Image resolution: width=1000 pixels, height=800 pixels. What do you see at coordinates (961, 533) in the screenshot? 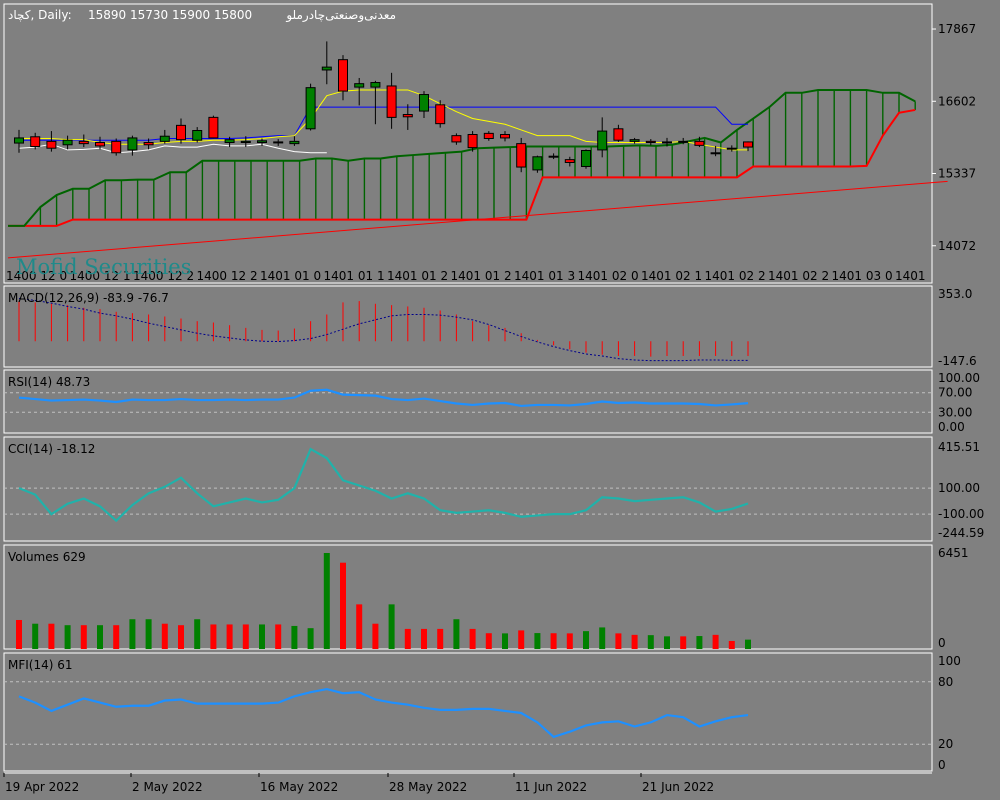
I see `oscillator-axis-label: -244.59` at bounding box center [961, 533].